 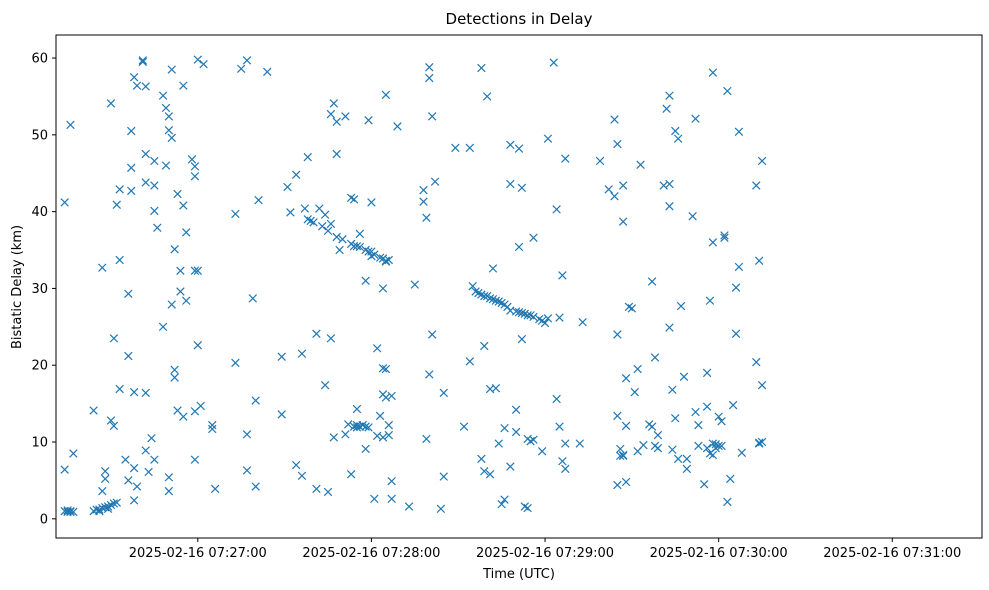 What do you see at coordinates (719, 553) in the screenshot?
I see `x-tick-label: 2025-02-16 07:30:00` at bounding box center [719, 553].